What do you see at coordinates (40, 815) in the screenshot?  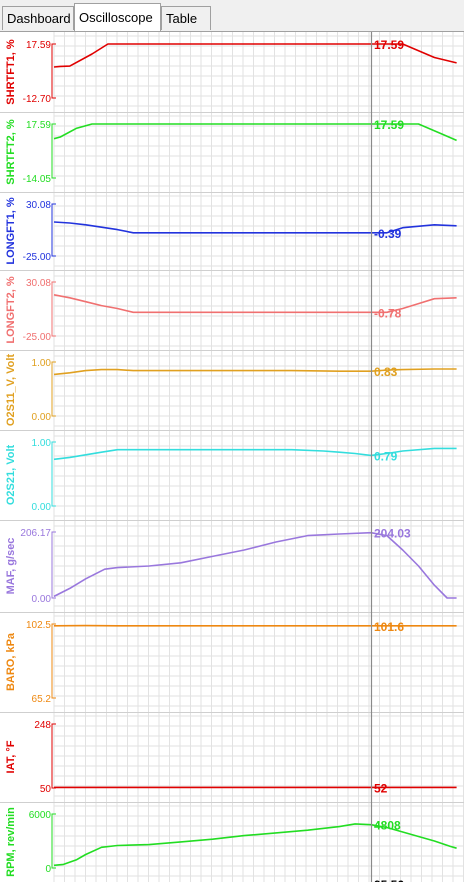 I see `axis-max-label: 6000` at bounding box center [40, 815].